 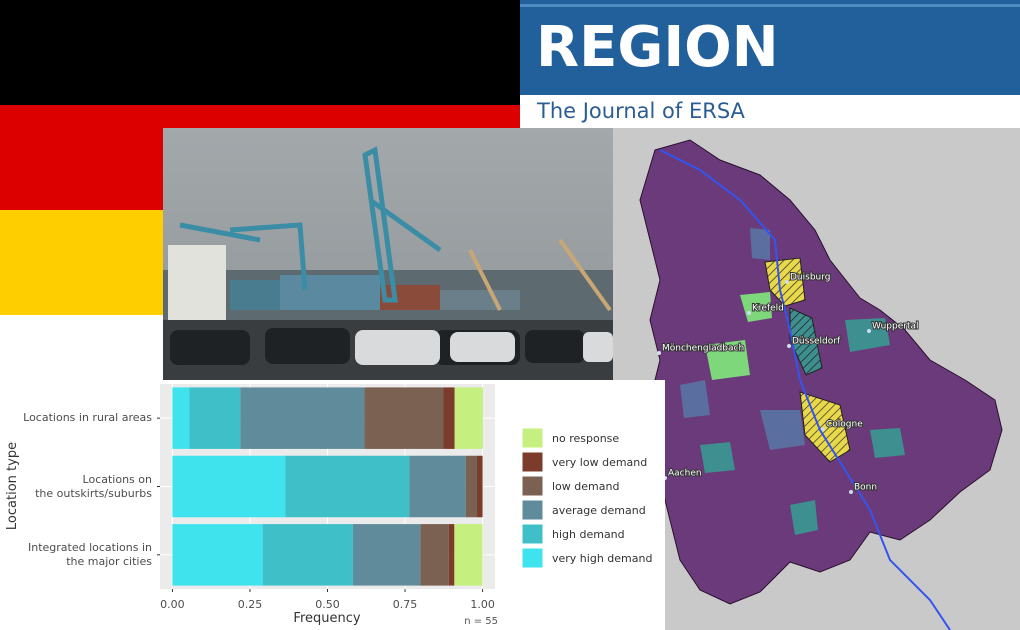 I want to click on sample-note: n = 55, so click(x=481, y=621).